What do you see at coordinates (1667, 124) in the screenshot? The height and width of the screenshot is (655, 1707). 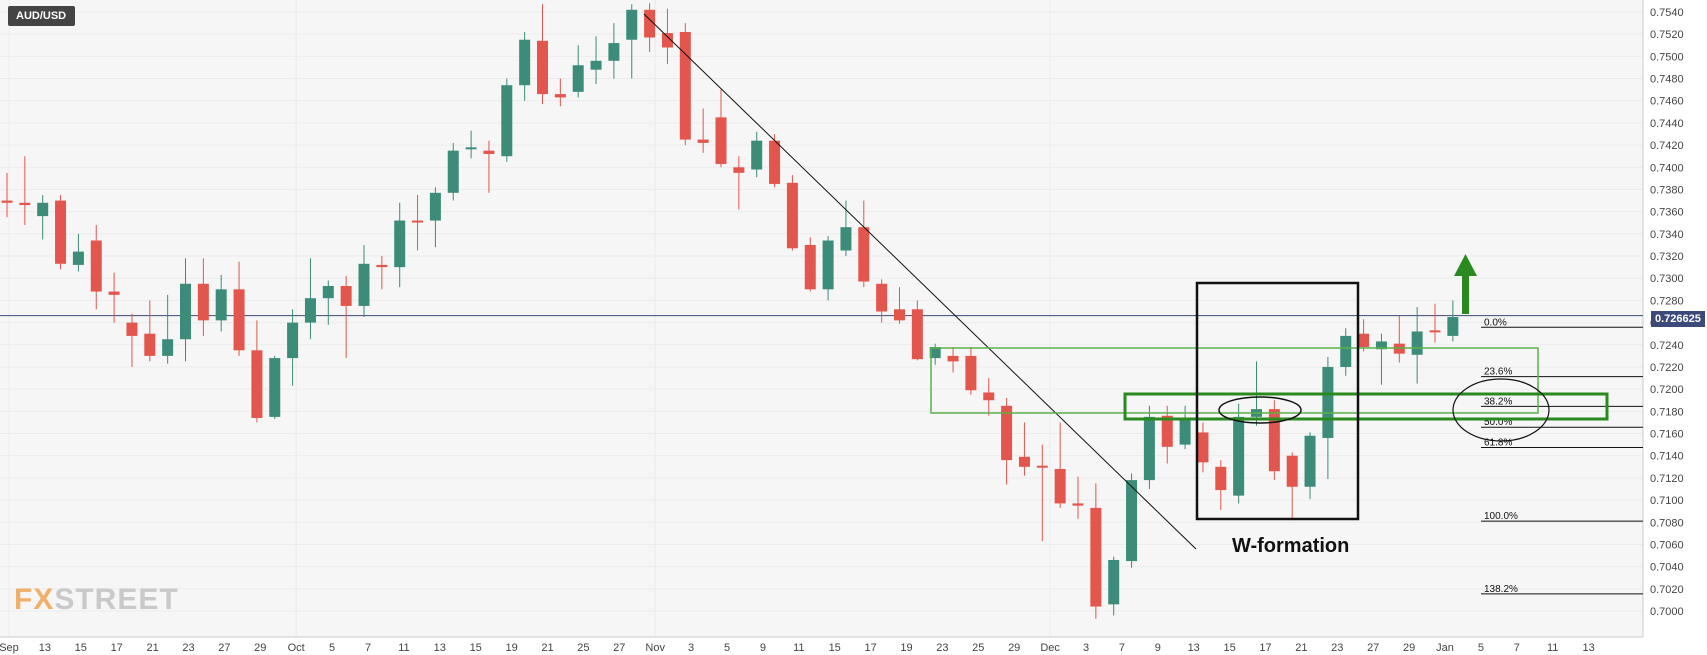 I see `y-tick-label: 0.7440` at bounding box center [1667, 124].